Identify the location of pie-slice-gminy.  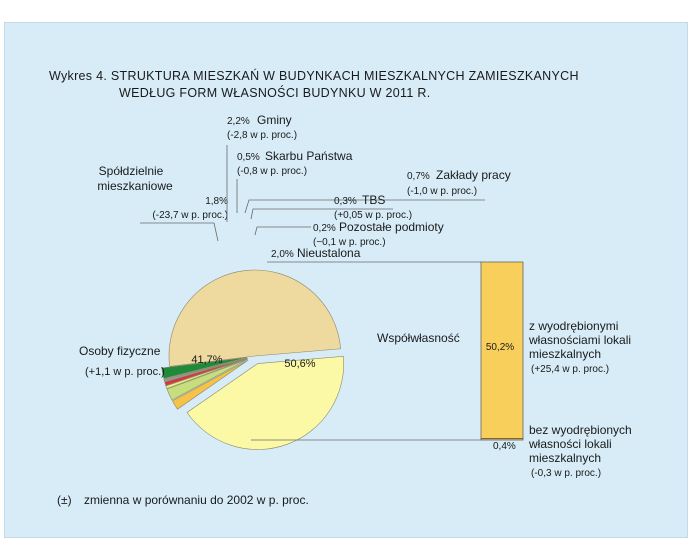
(207, 380).